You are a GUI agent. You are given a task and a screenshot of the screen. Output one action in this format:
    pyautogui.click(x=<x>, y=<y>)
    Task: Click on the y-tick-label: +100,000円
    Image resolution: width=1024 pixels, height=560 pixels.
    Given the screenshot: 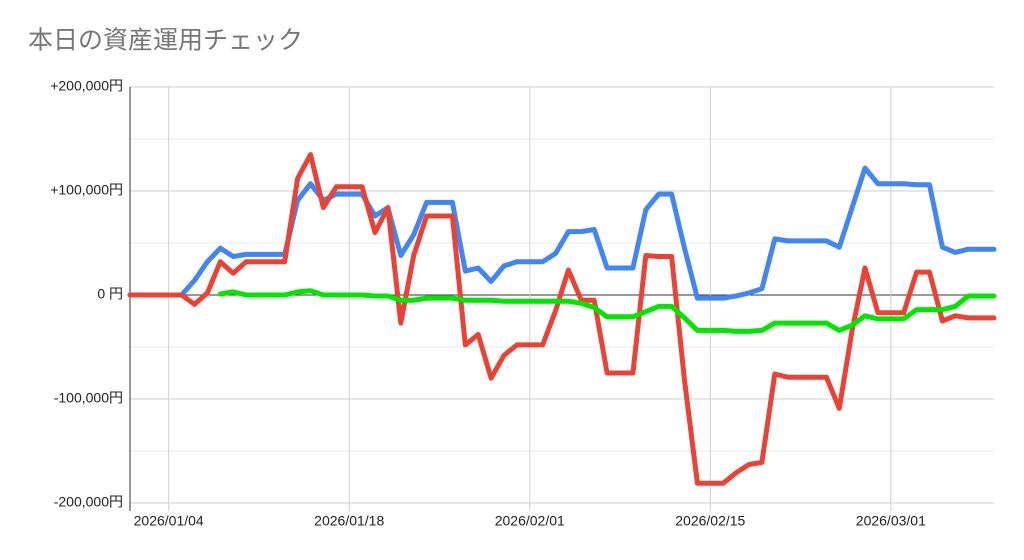 What is the action you would take?
    pyautogui.click(x=86, y=190)
    